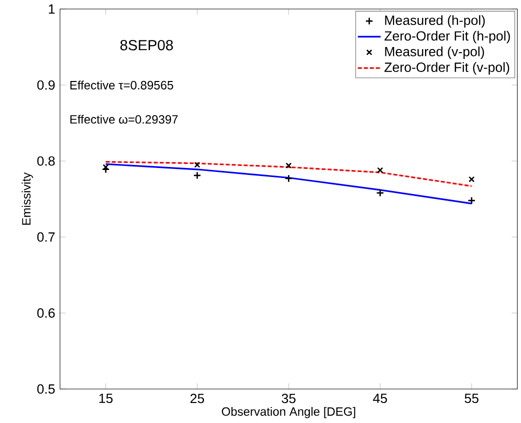 This screenshot has width=521, height=423. What do you see at coordinates (46, 313) in the screenshot?
I see `y-tick-label: 0.6` at bounding box center [46, 313].